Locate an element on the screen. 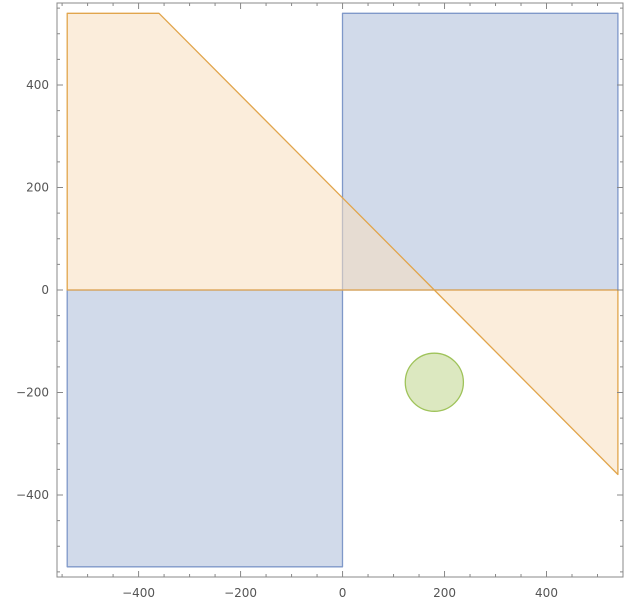 The height and width of the screenshot is (609, 625). x-tick-label: 200 is located at coordinates (444, 593).